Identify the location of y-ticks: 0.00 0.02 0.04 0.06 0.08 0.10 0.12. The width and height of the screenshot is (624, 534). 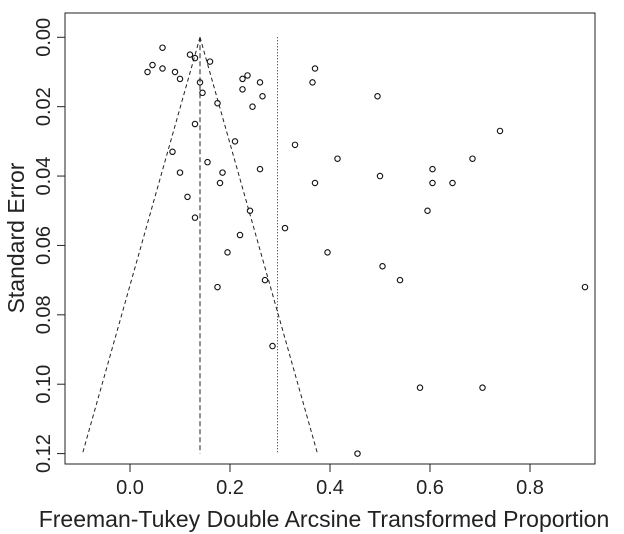
(49, 245).